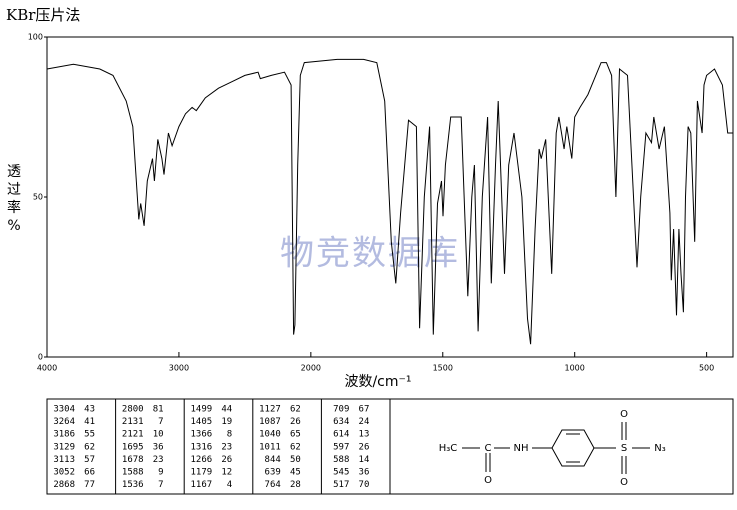 The width and height of the screenshot is (737, 510). I want to click on peak-wavenumber: 1499, so click(202, 410).